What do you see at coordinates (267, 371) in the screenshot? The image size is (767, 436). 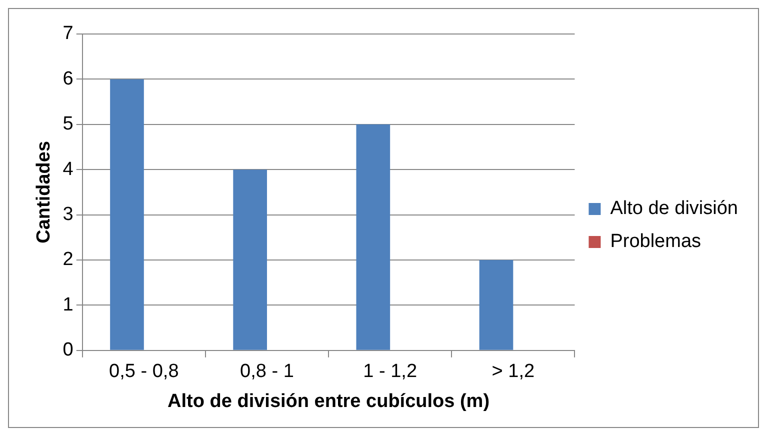 I see `x-tick-label: 0,8 - 1` at bounding box center [267, 371].